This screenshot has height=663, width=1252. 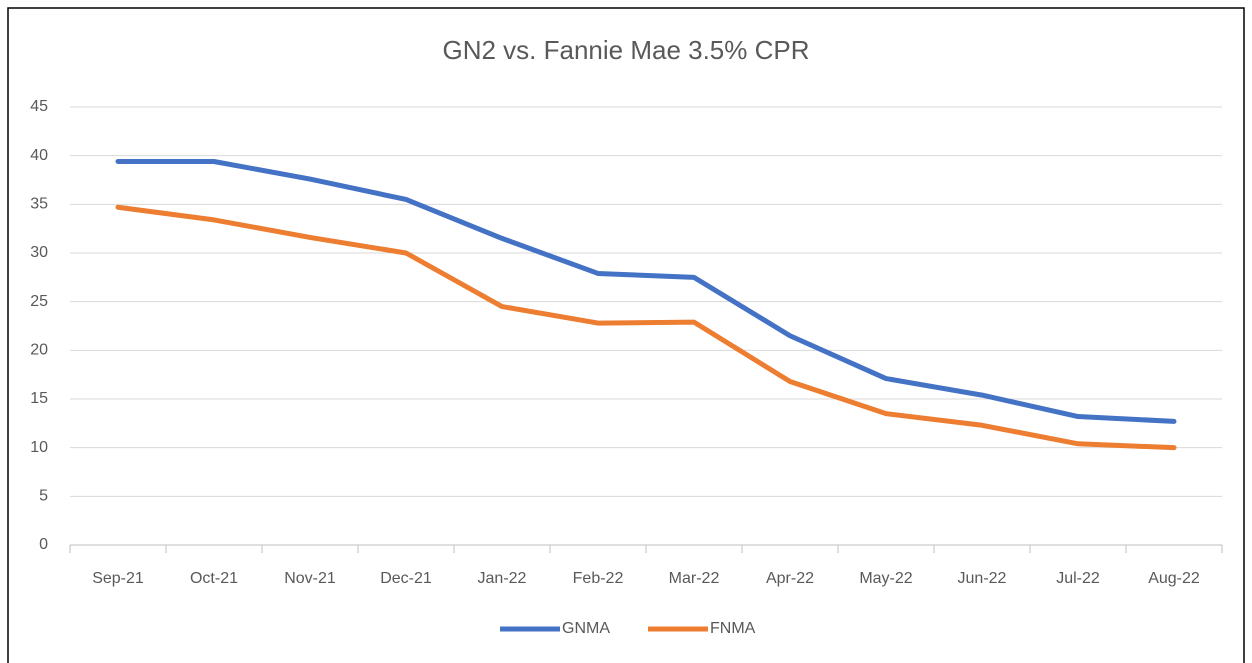 I want to click on x-tick-label: Aug-22, so click(x=1174, y=578).